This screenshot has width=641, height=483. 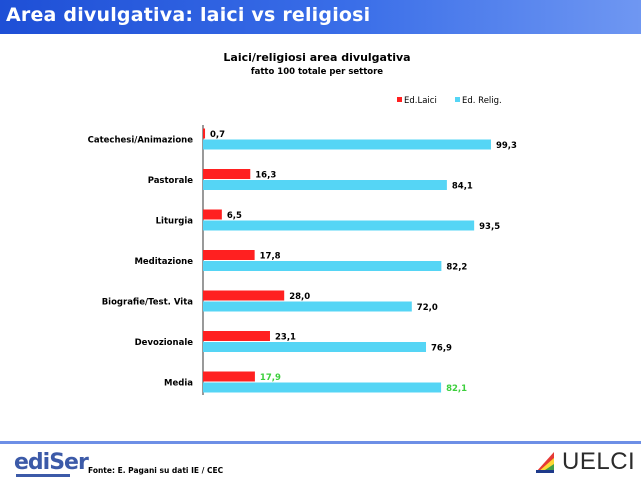 I want to click on category-label: Liturgia, so click(x=175, y=222).